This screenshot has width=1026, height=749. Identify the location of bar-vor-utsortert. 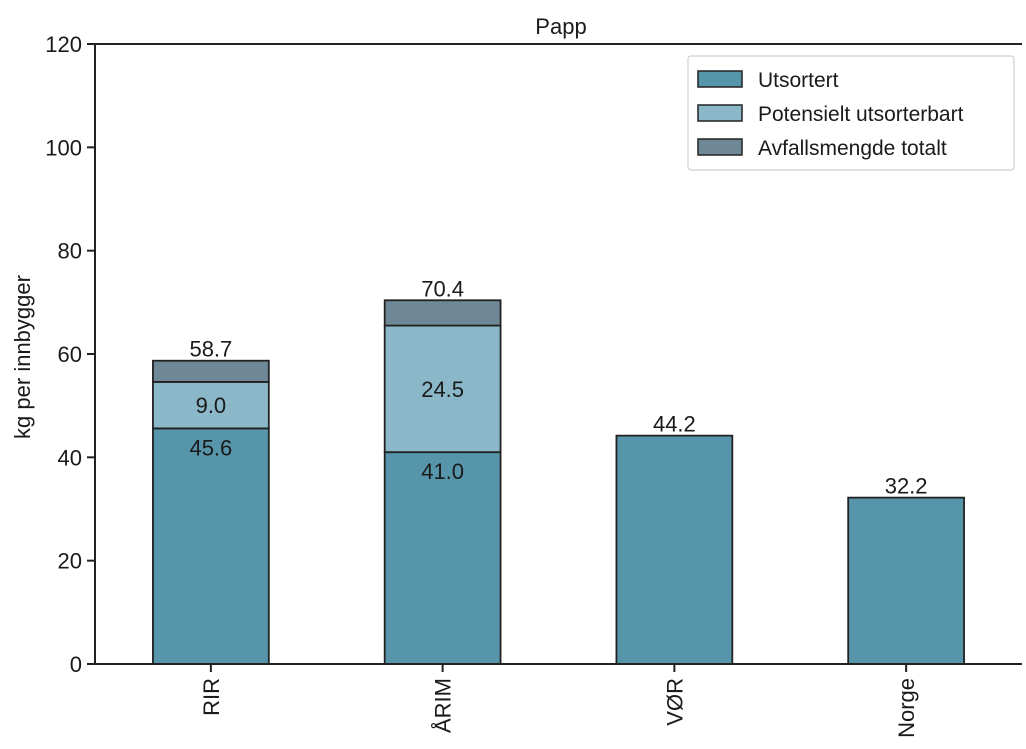
(674, 549).